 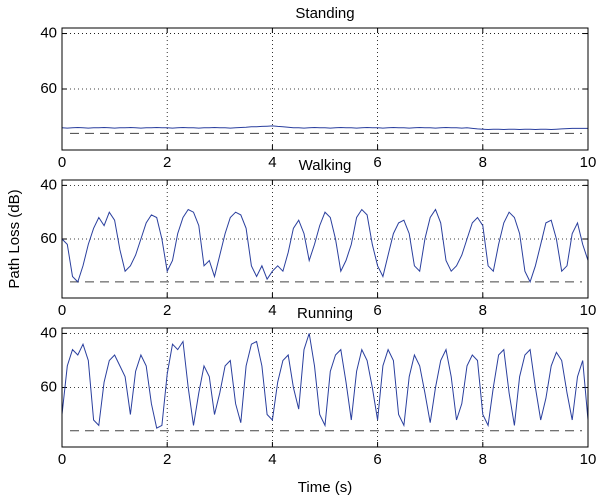 I want to click on panel-title: Standing, so click(x=324, y=13).